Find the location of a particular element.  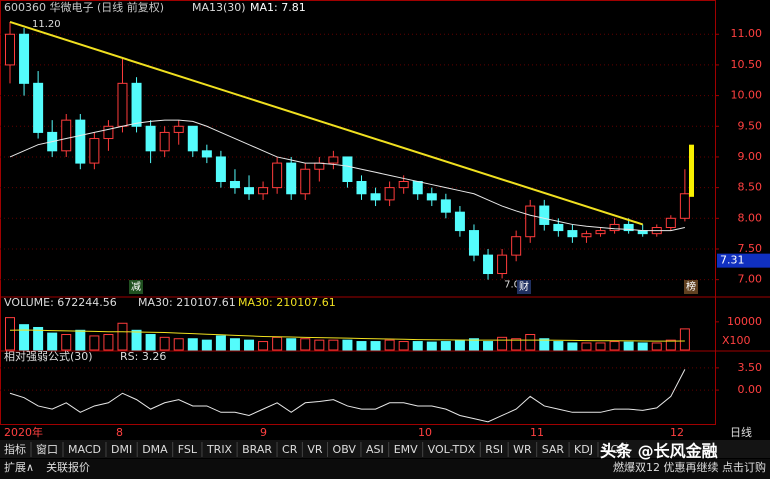

toolbar-tab: BRAR is located at coordinates (257, 449).